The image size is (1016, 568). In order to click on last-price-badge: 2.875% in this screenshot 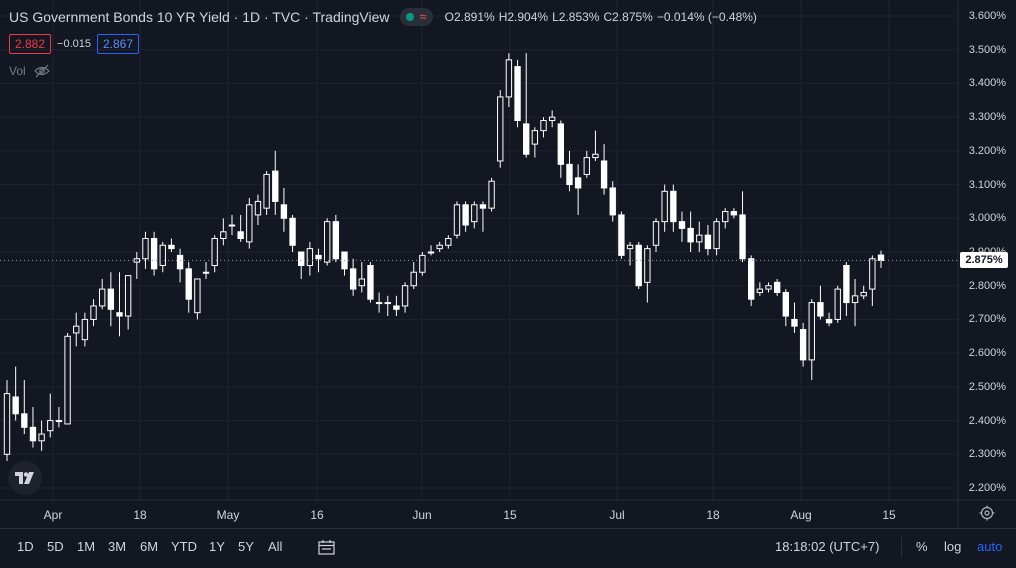, I will do `click(984, 260)`.